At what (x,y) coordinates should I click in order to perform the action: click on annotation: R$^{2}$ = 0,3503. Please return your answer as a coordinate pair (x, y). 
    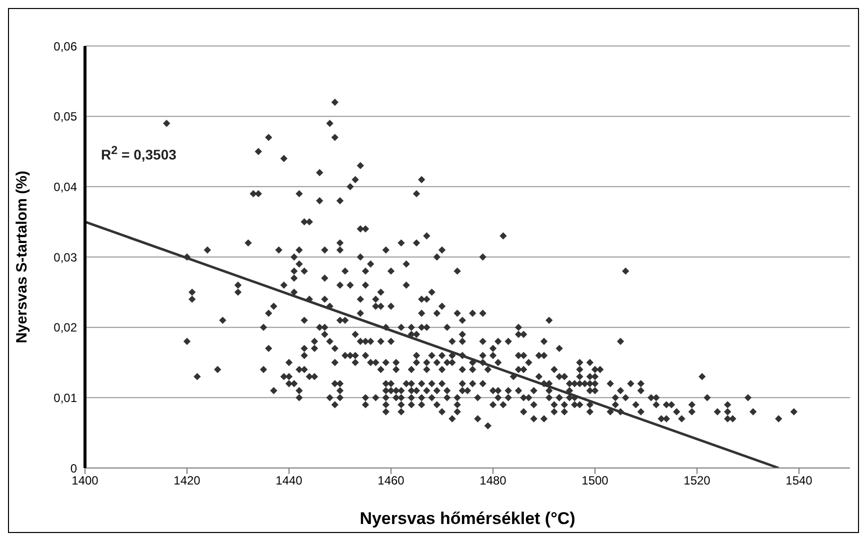
    Looking at the image, I should click on (138, 153).